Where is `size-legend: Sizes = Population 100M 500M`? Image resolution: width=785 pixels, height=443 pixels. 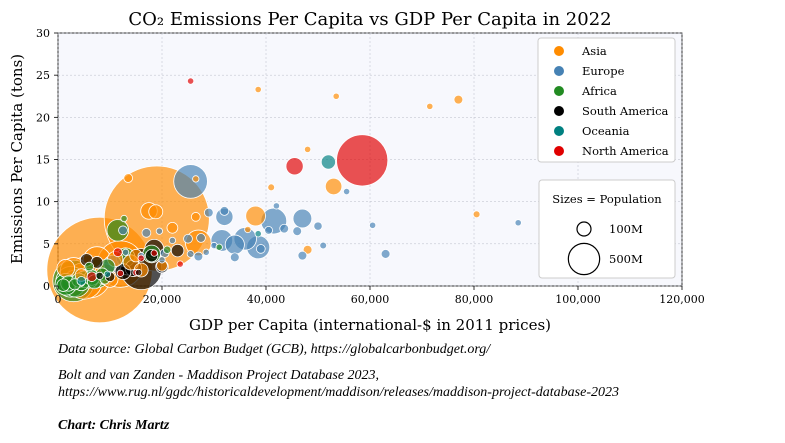
size-legend: Sizes = Population 100M 500M is located at coordinates (607, 229).